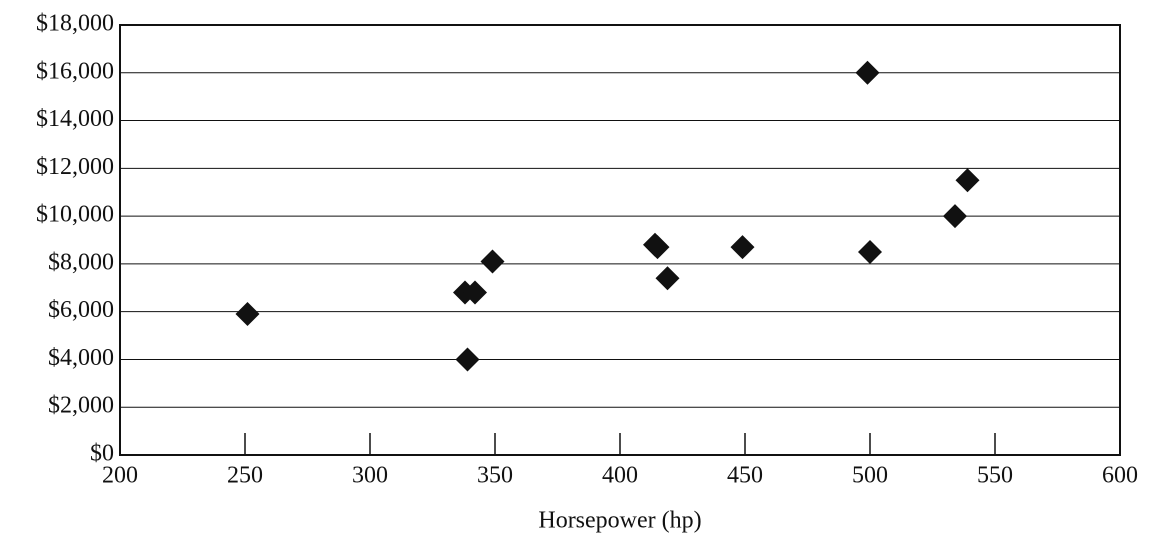 The width and height of the screenshot is (1149, 549). What do you see at coordinates (995, 476) in the screenshot?
I see `x-tick-label: 550` at bounding box center [995, 476].